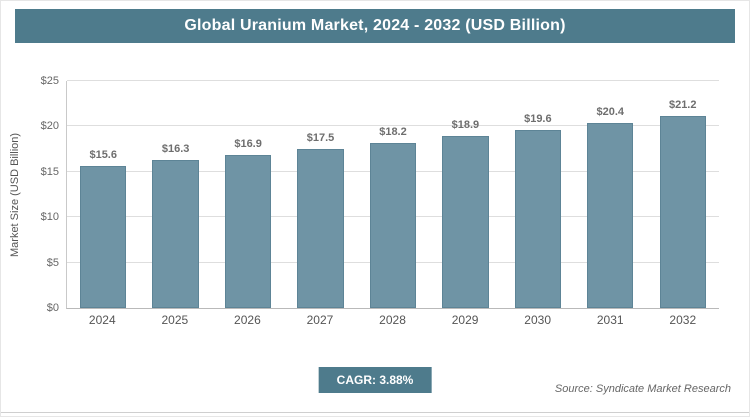 Image resolution: width=750 pixels, height=417 pixels. I want to click on bar-slot: $18.9, so click(465, 194).